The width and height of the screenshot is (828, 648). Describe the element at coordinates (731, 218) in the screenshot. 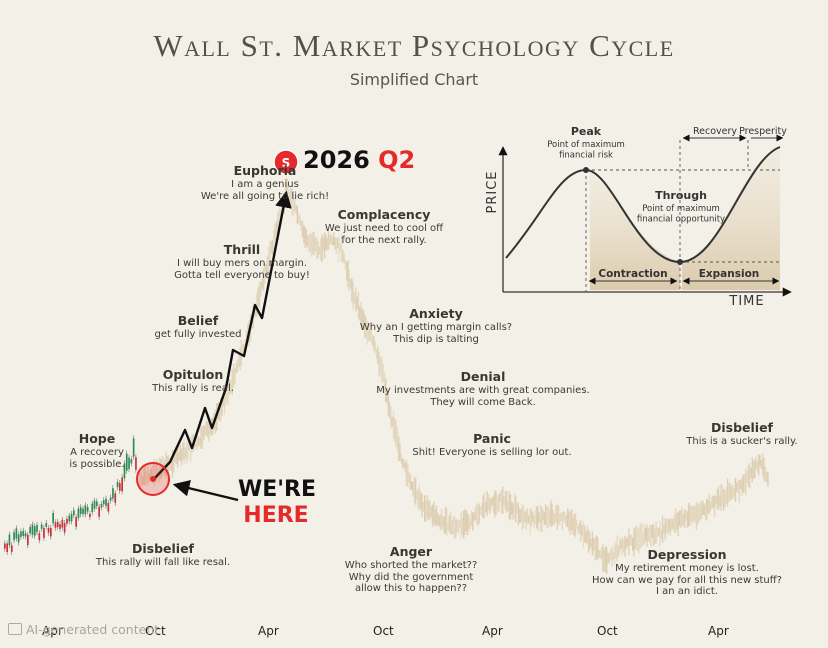

I see `expansion-fill` at that location.